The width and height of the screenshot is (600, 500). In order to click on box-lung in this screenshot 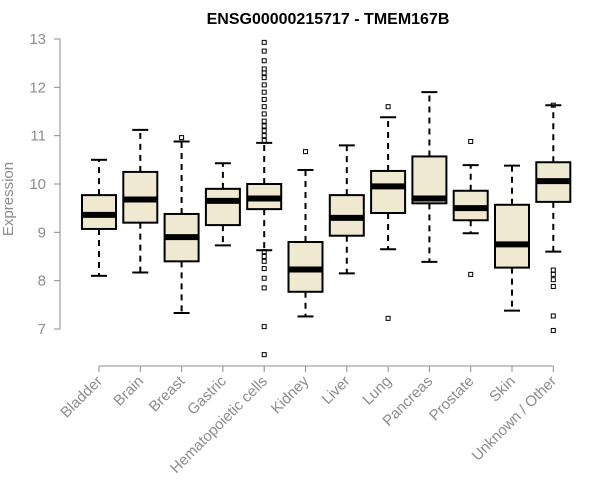, I will do `click(388, 212)`.